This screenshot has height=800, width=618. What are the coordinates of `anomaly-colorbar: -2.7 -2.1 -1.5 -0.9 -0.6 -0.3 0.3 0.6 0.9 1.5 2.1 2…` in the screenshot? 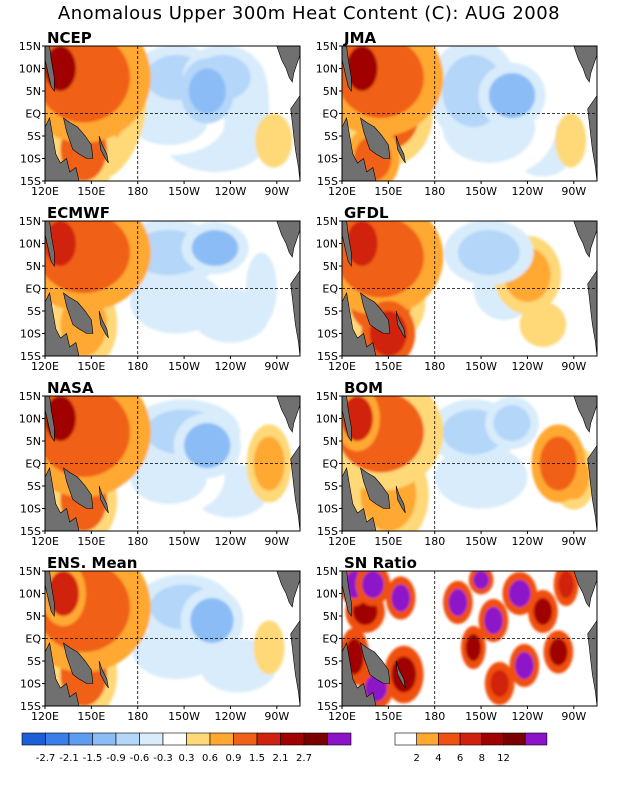 It's located at (186, 748).